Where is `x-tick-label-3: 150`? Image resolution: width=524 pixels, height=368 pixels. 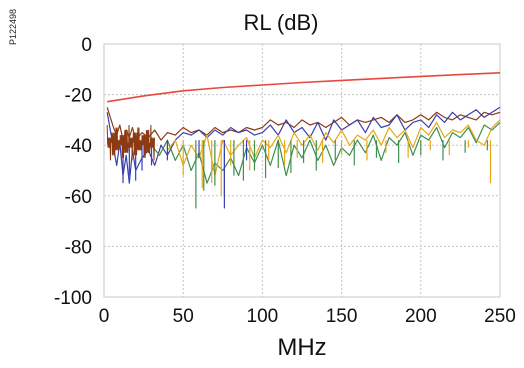 x-tick-label-3: 150 is located at coordinates (342, 316).